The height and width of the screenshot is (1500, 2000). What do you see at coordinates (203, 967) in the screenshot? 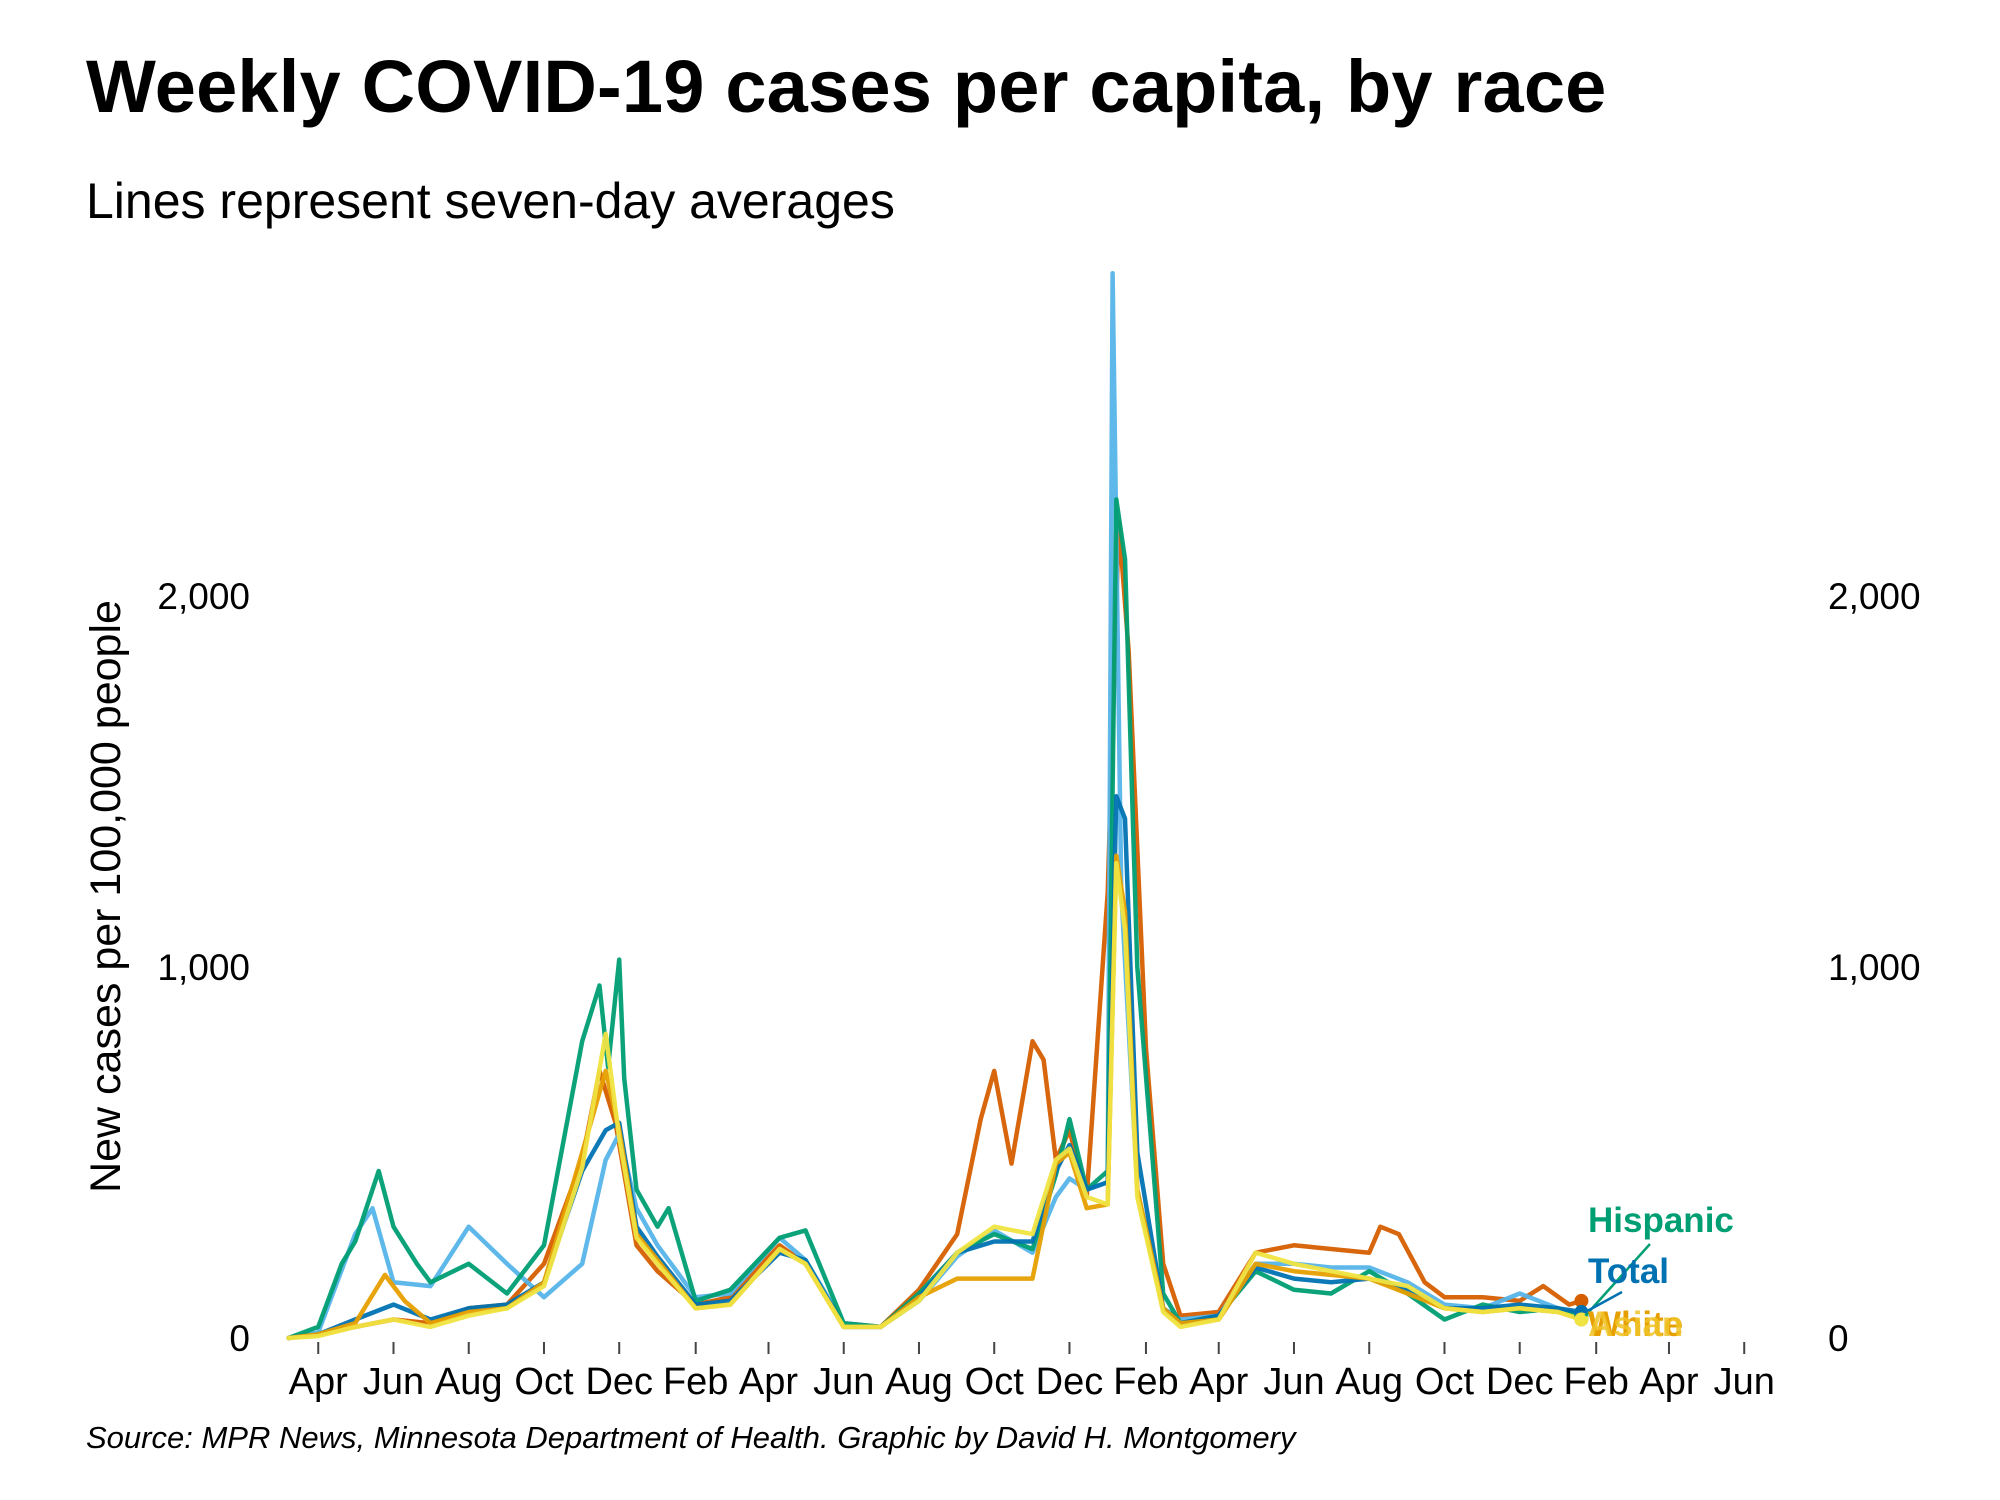
I see `y-tick-label-left: 1,000` at bounding box center [203, 967].